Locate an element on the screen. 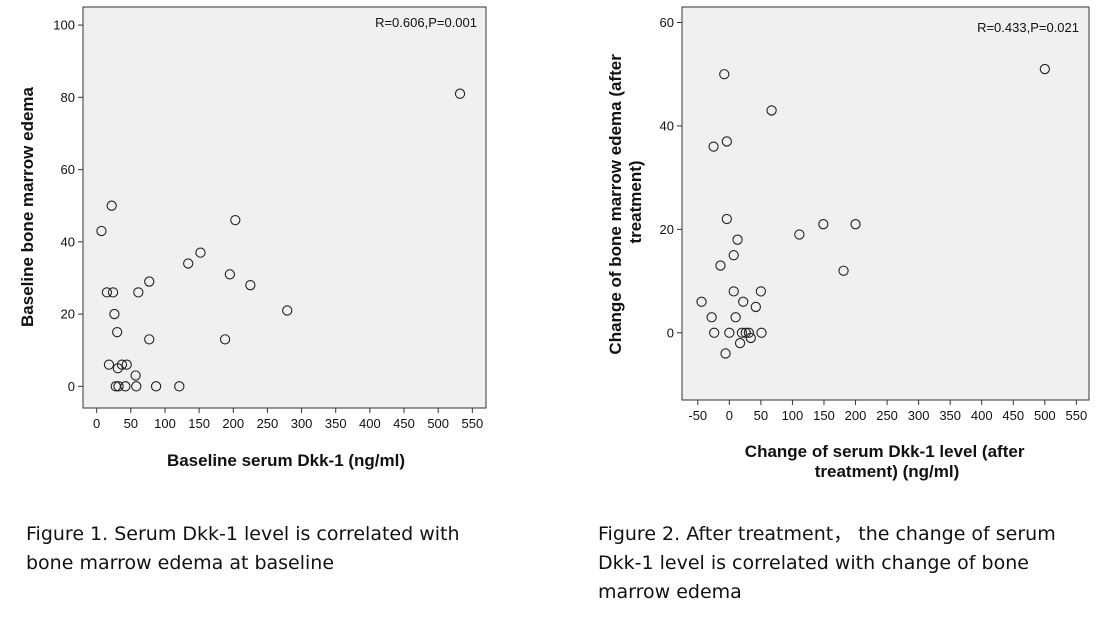 This screenshot has width=1098, height=621. chart-2-y-ticks: 0 20 40 60 is located at coordinates (671, 177).